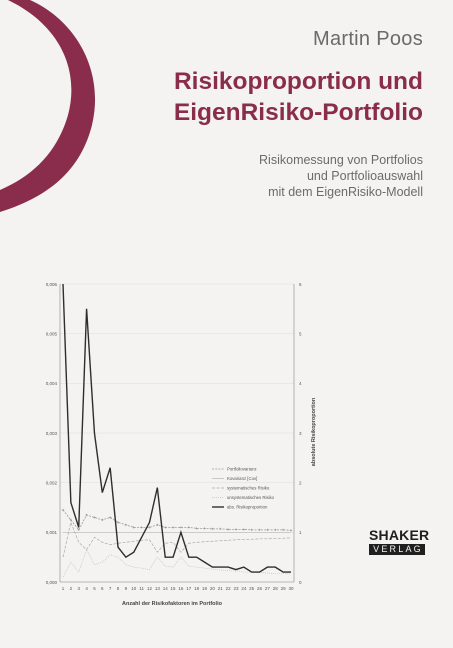  Describe the element at coordinates (300, 582) in the screenshot. I see `chart-y2-tick-label: 0` at that location.